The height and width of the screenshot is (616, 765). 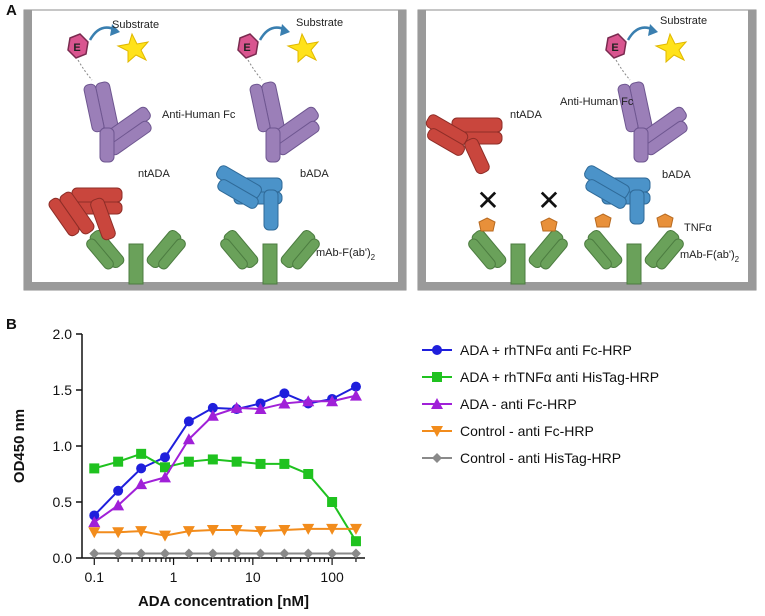 I want to click on tnf-alpha-label: TNFα, so click(x=698, y=228).